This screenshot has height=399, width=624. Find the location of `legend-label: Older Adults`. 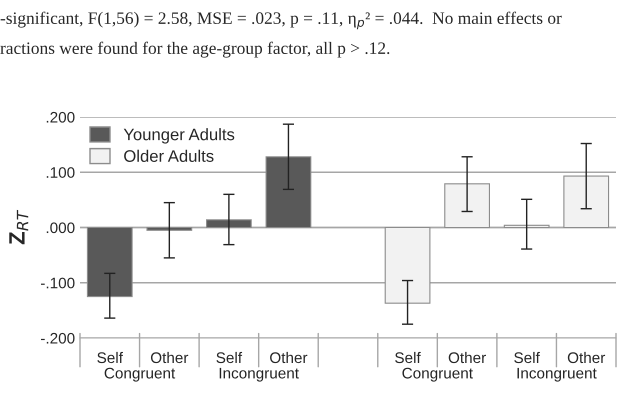

legend-label: Older Adults is located at coordinates (169, 156).